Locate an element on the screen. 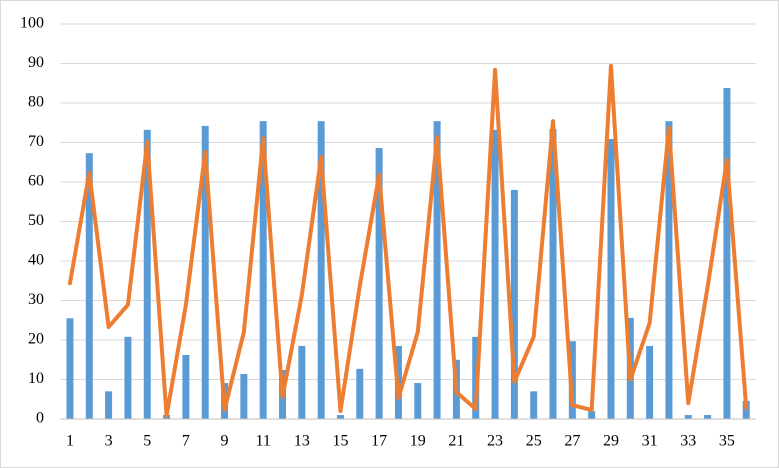  y-tick-label: 20 is located at coordinates (36, 339).